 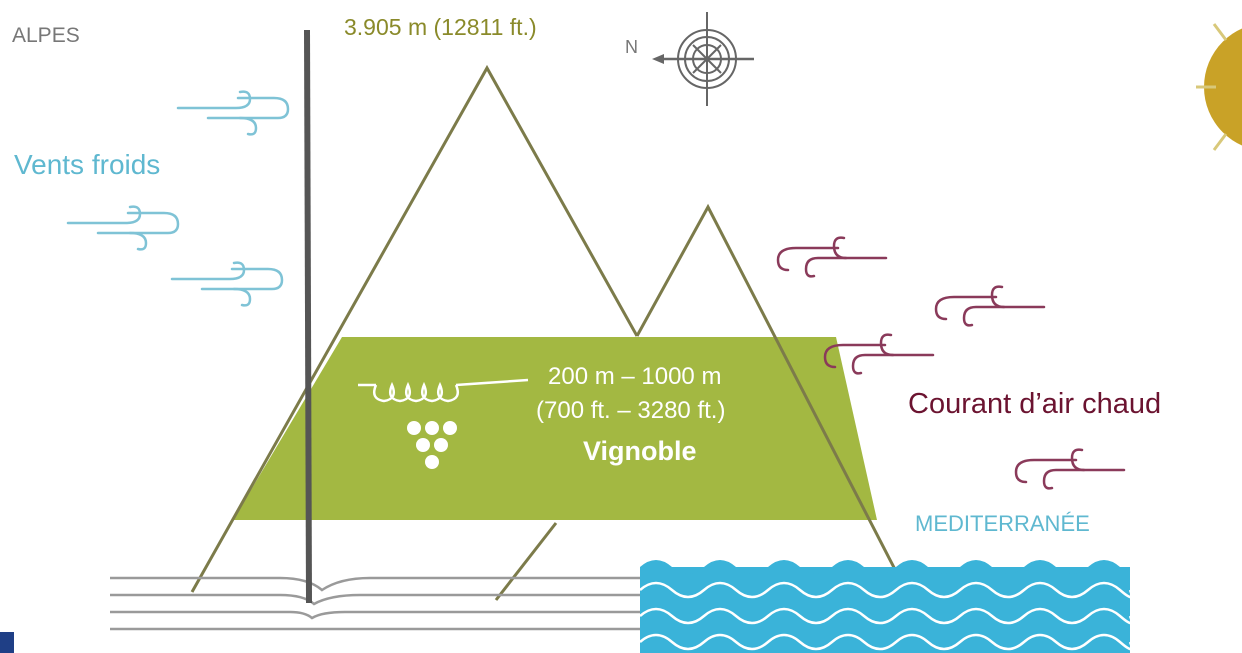 I want to click on vineyard-altitude-meters: 200 m – 1000 m, so click(x=634, y=377).